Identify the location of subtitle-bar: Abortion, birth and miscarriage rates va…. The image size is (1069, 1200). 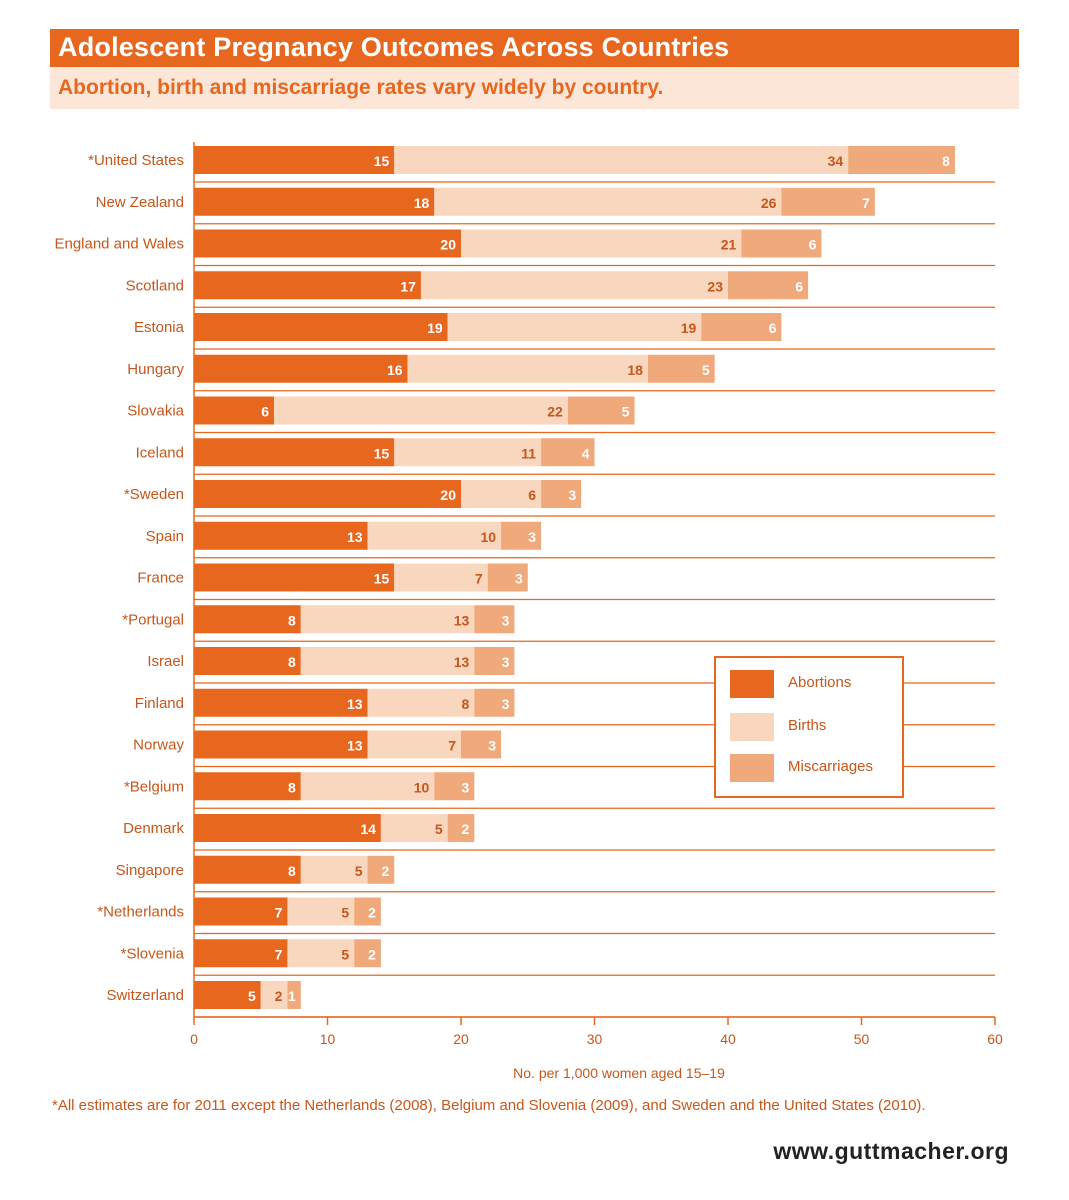
(534, 88).